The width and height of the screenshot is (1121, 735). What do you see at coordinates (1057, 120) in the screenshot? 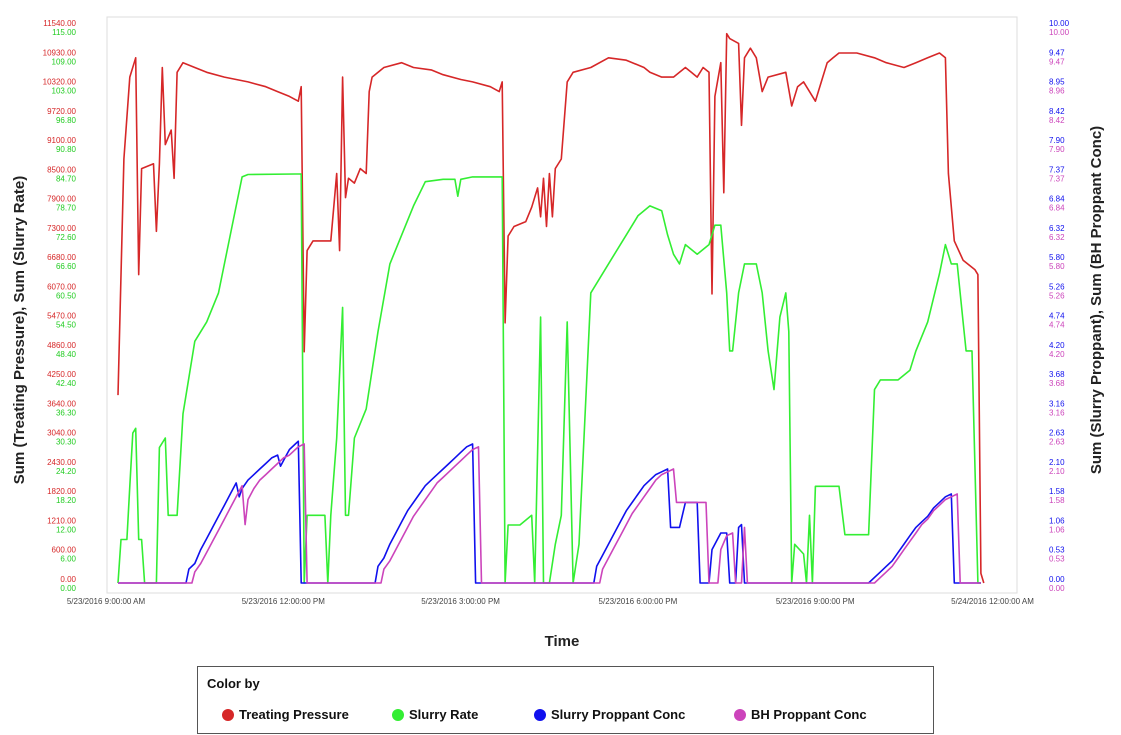
I see `y-tick-label-bh: 8.42` at bounding box center [1057, 120].